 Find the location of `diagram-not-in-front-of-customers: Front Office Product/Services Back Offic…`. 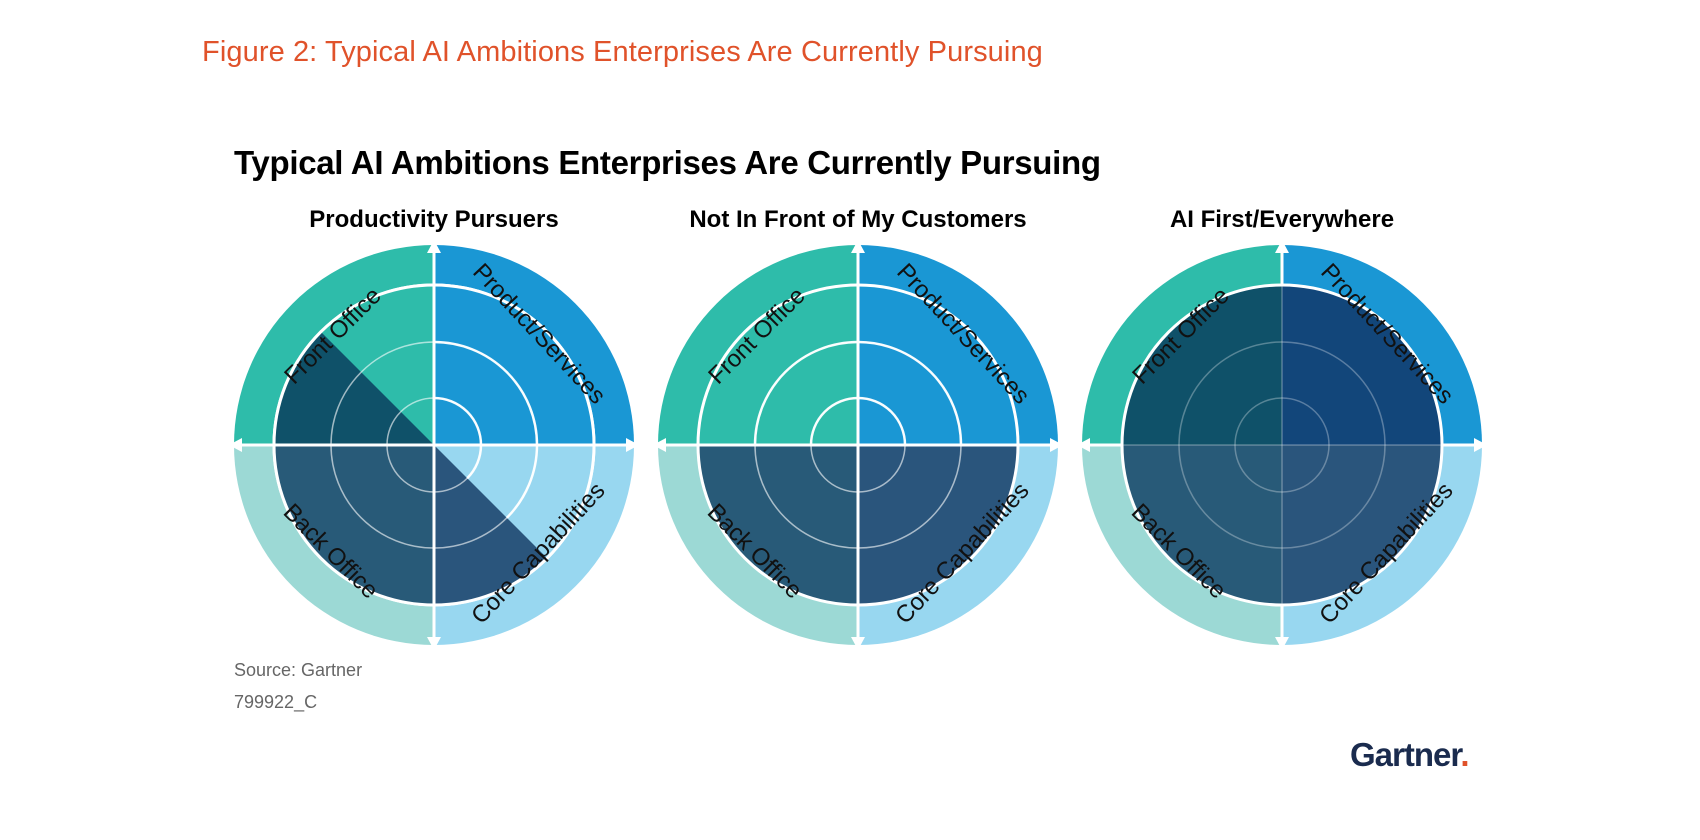

diagram-not-in-front-of-customers: Front Office Product/Services Back Offic… is located at coordinates (858, 445).